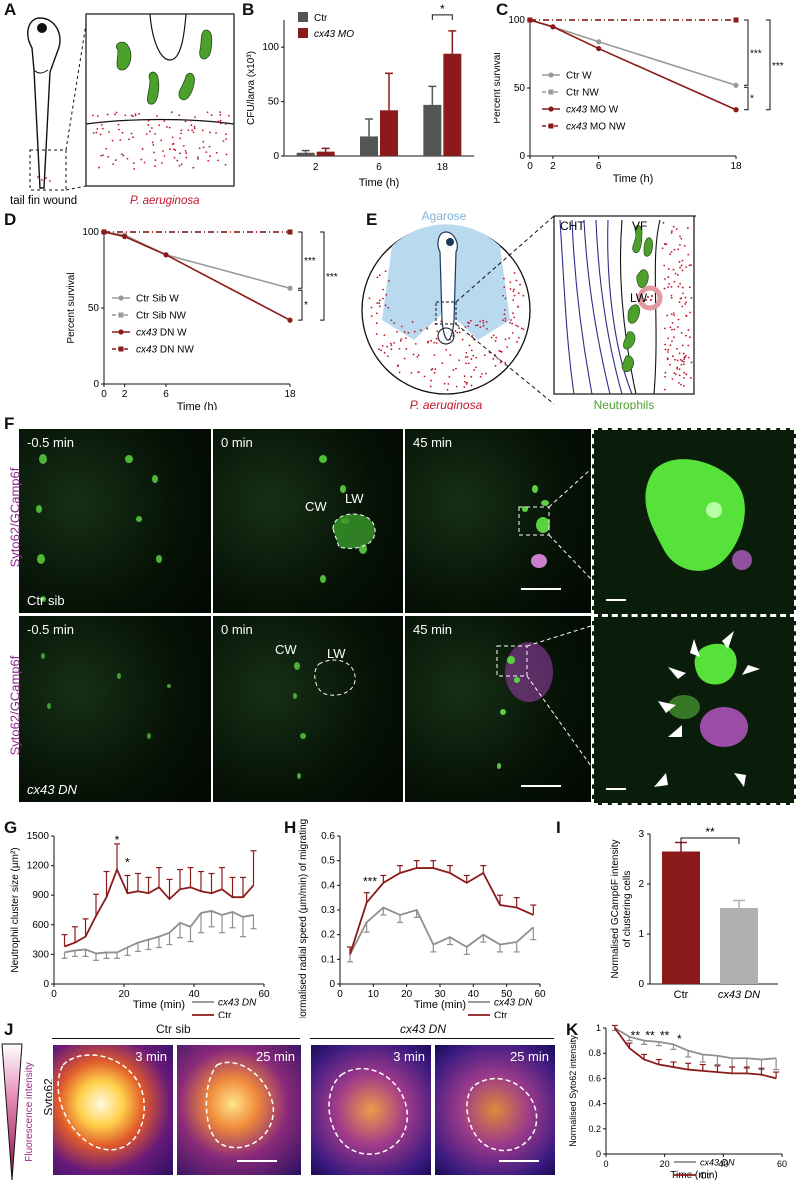 This screenshot has width=796, height=1189. I want to click on micrograph-ctr-sib-zoom, so click(694, 522).